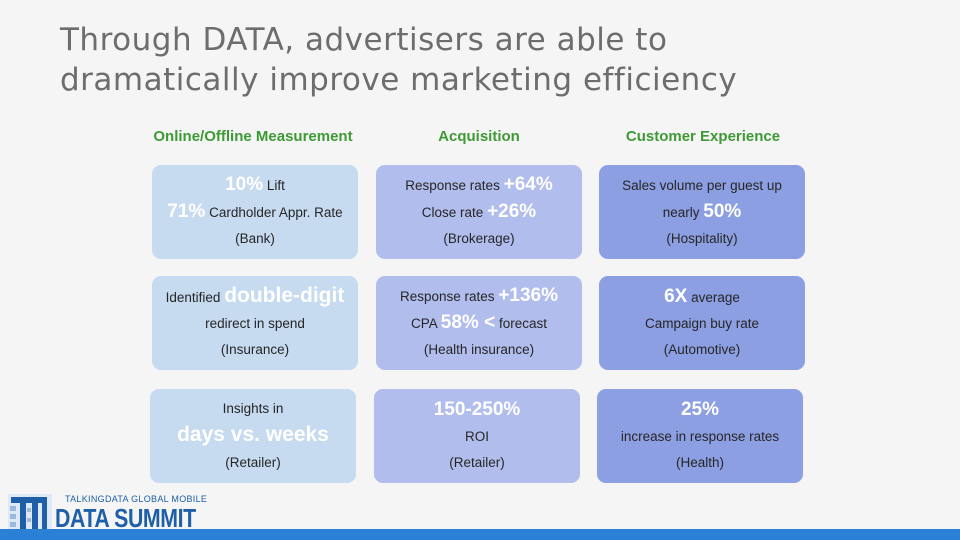 The width and height of the screenshot is (960, 540). Describe the element at coordinates (253, 408) in the screenshot. I see `card-text: Insights in` at that location.